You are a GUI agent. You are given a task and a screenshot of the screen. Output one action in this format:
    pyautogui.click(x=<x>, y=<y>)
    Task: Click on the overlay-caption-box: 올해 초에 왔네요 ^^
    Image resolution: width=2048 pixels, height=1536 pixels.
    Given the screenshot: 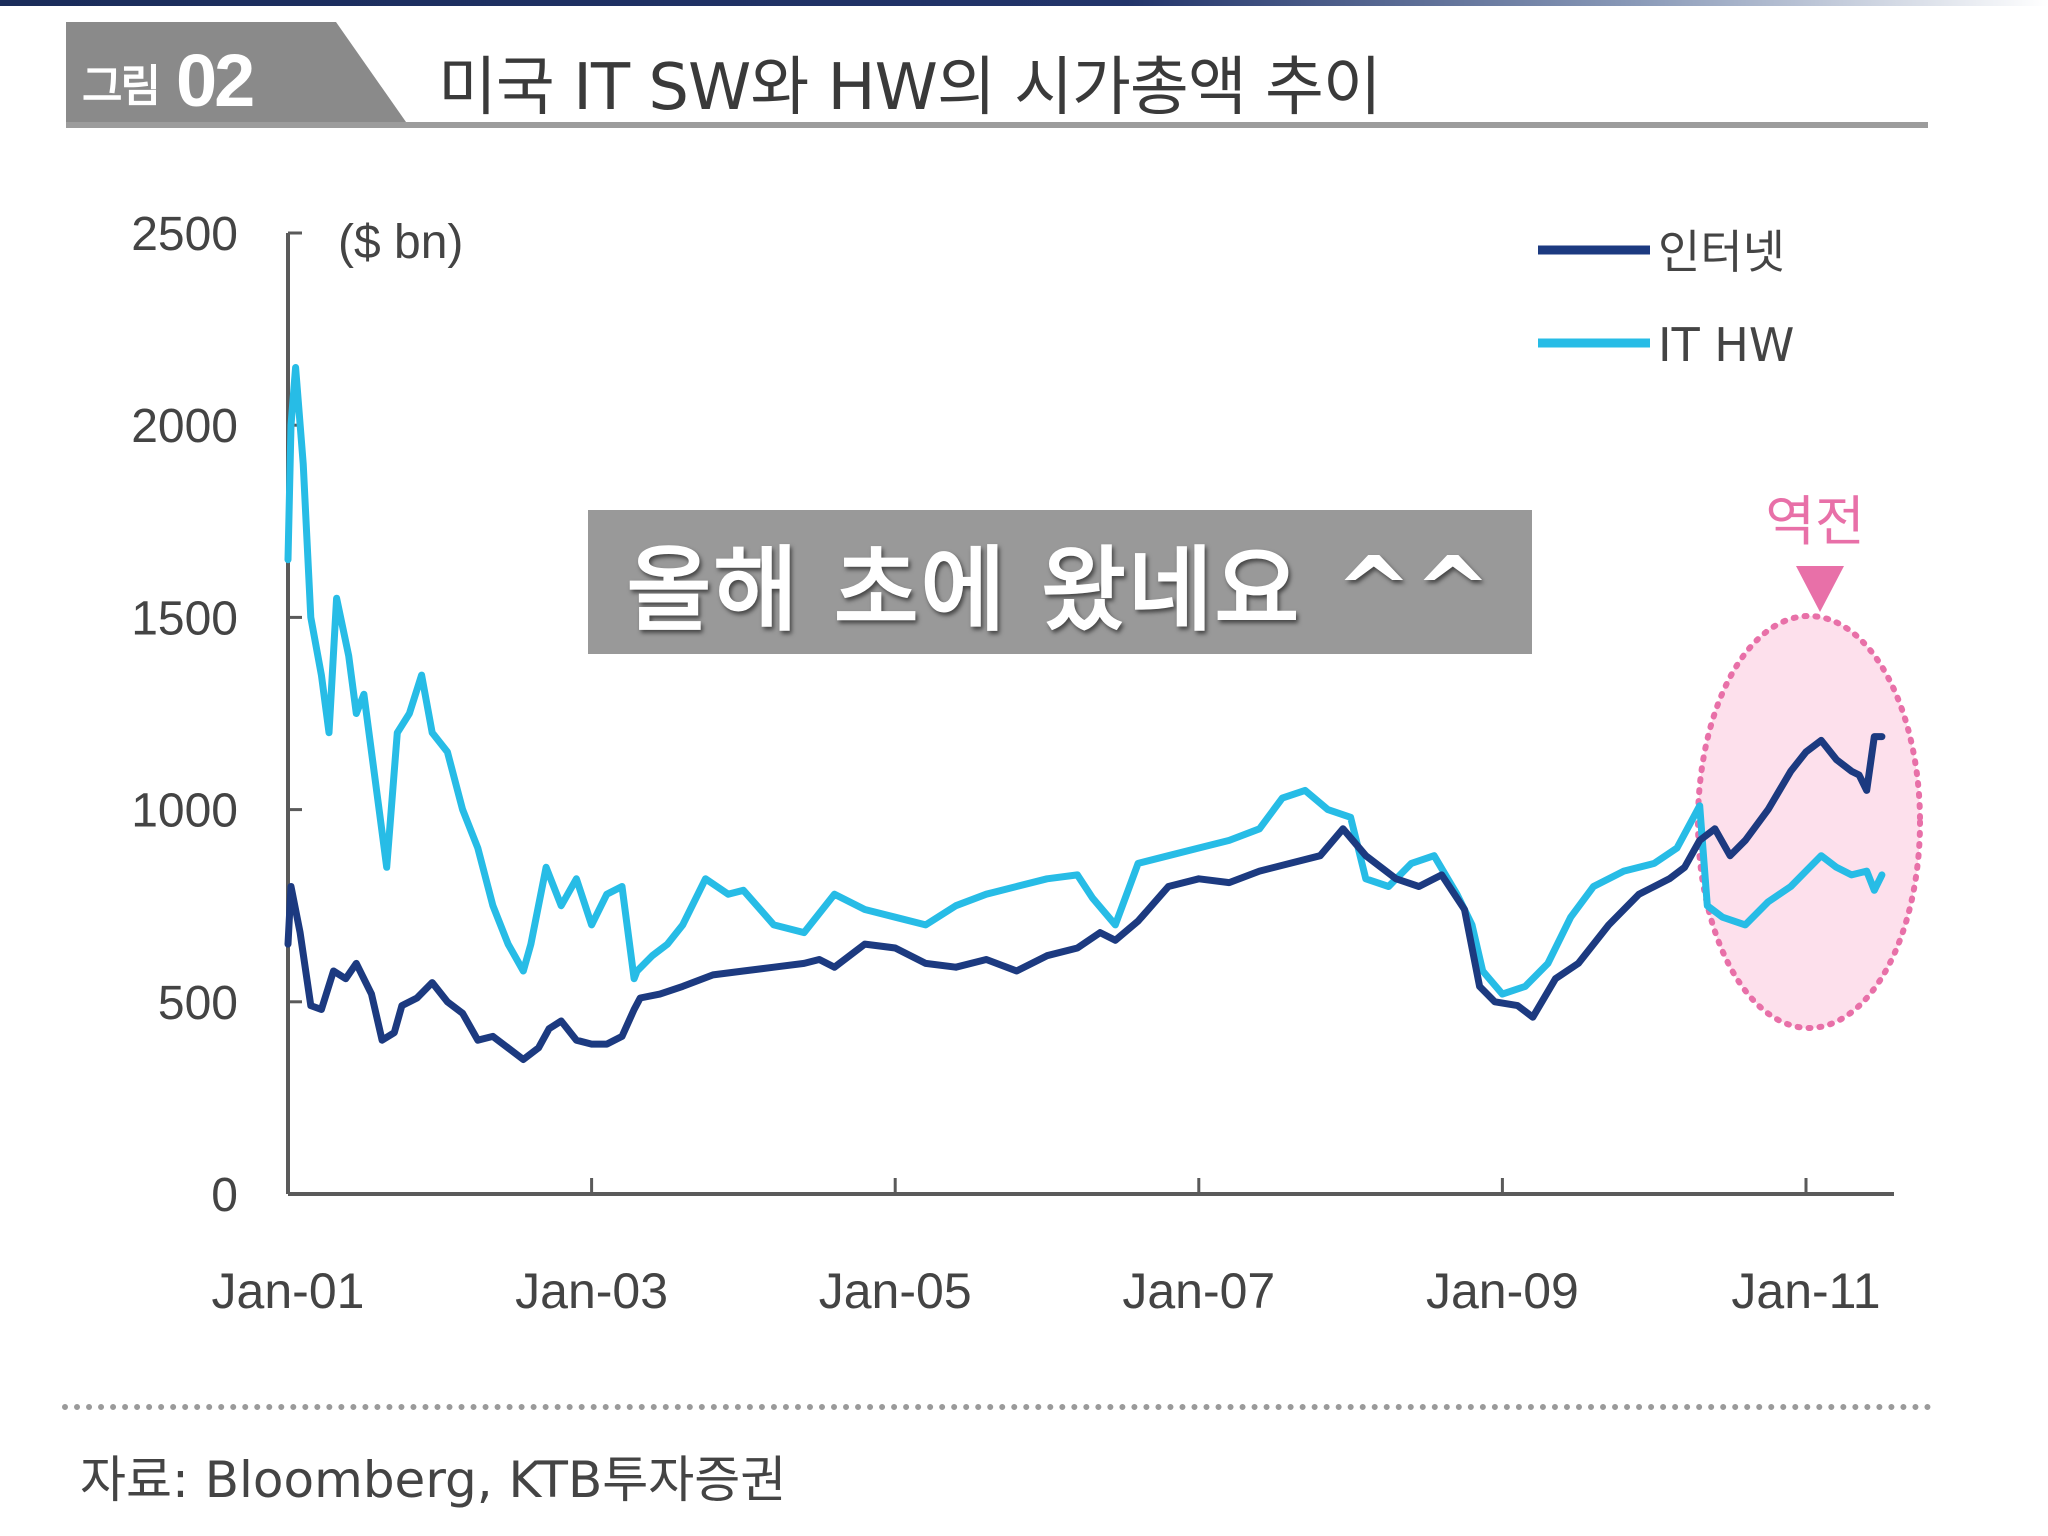 What is the action you would take?
    pyautogui.click(x=1060, y=582)
    